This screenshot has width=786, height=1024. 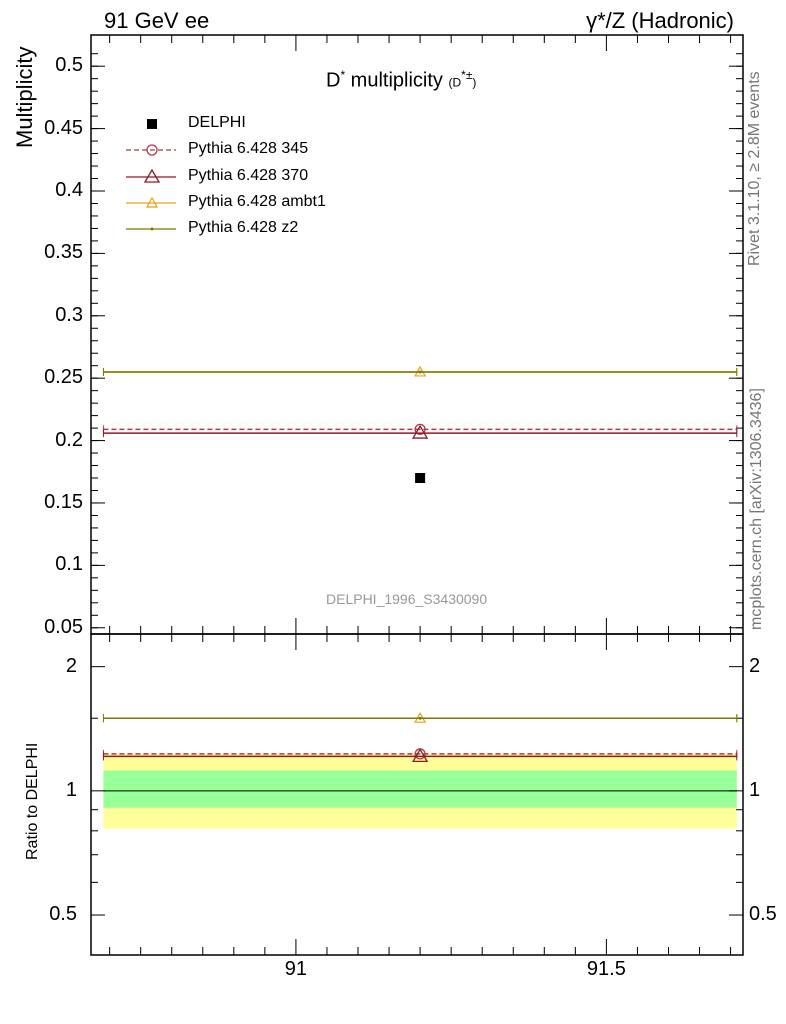 What do you see at coordinates (63, 252) in the screenshot?
I see `main-y-tick-label: 0.35` at bounding box center [63, 252].